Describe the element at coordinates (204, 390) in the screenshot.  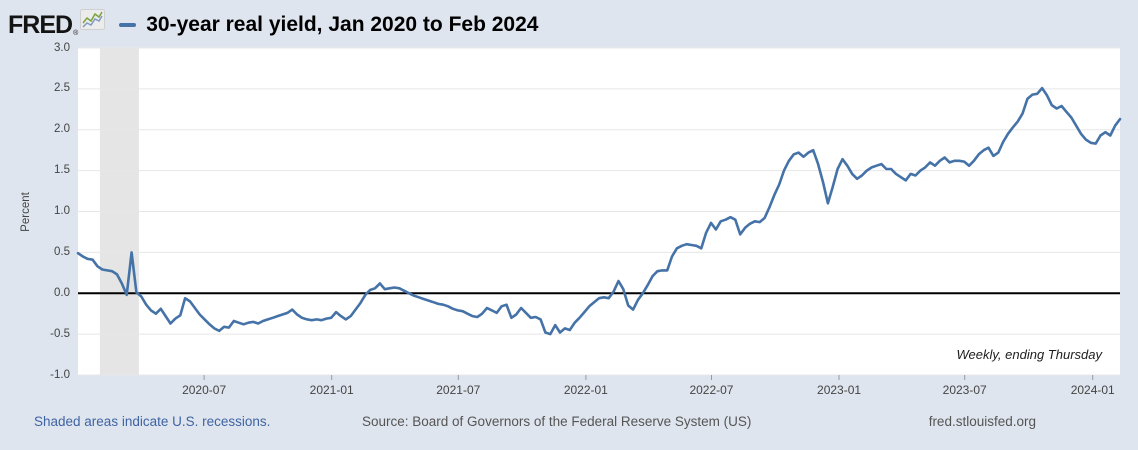
I see `x-tick-label: 2020-07` at that location.